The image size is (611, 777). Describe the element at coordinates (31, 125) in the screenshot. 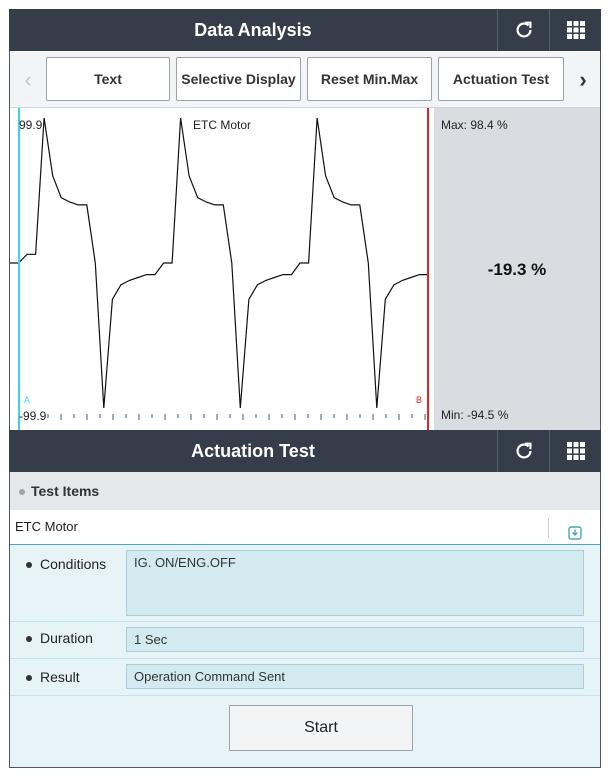

I see `y-max-label: 99.9` at that location.